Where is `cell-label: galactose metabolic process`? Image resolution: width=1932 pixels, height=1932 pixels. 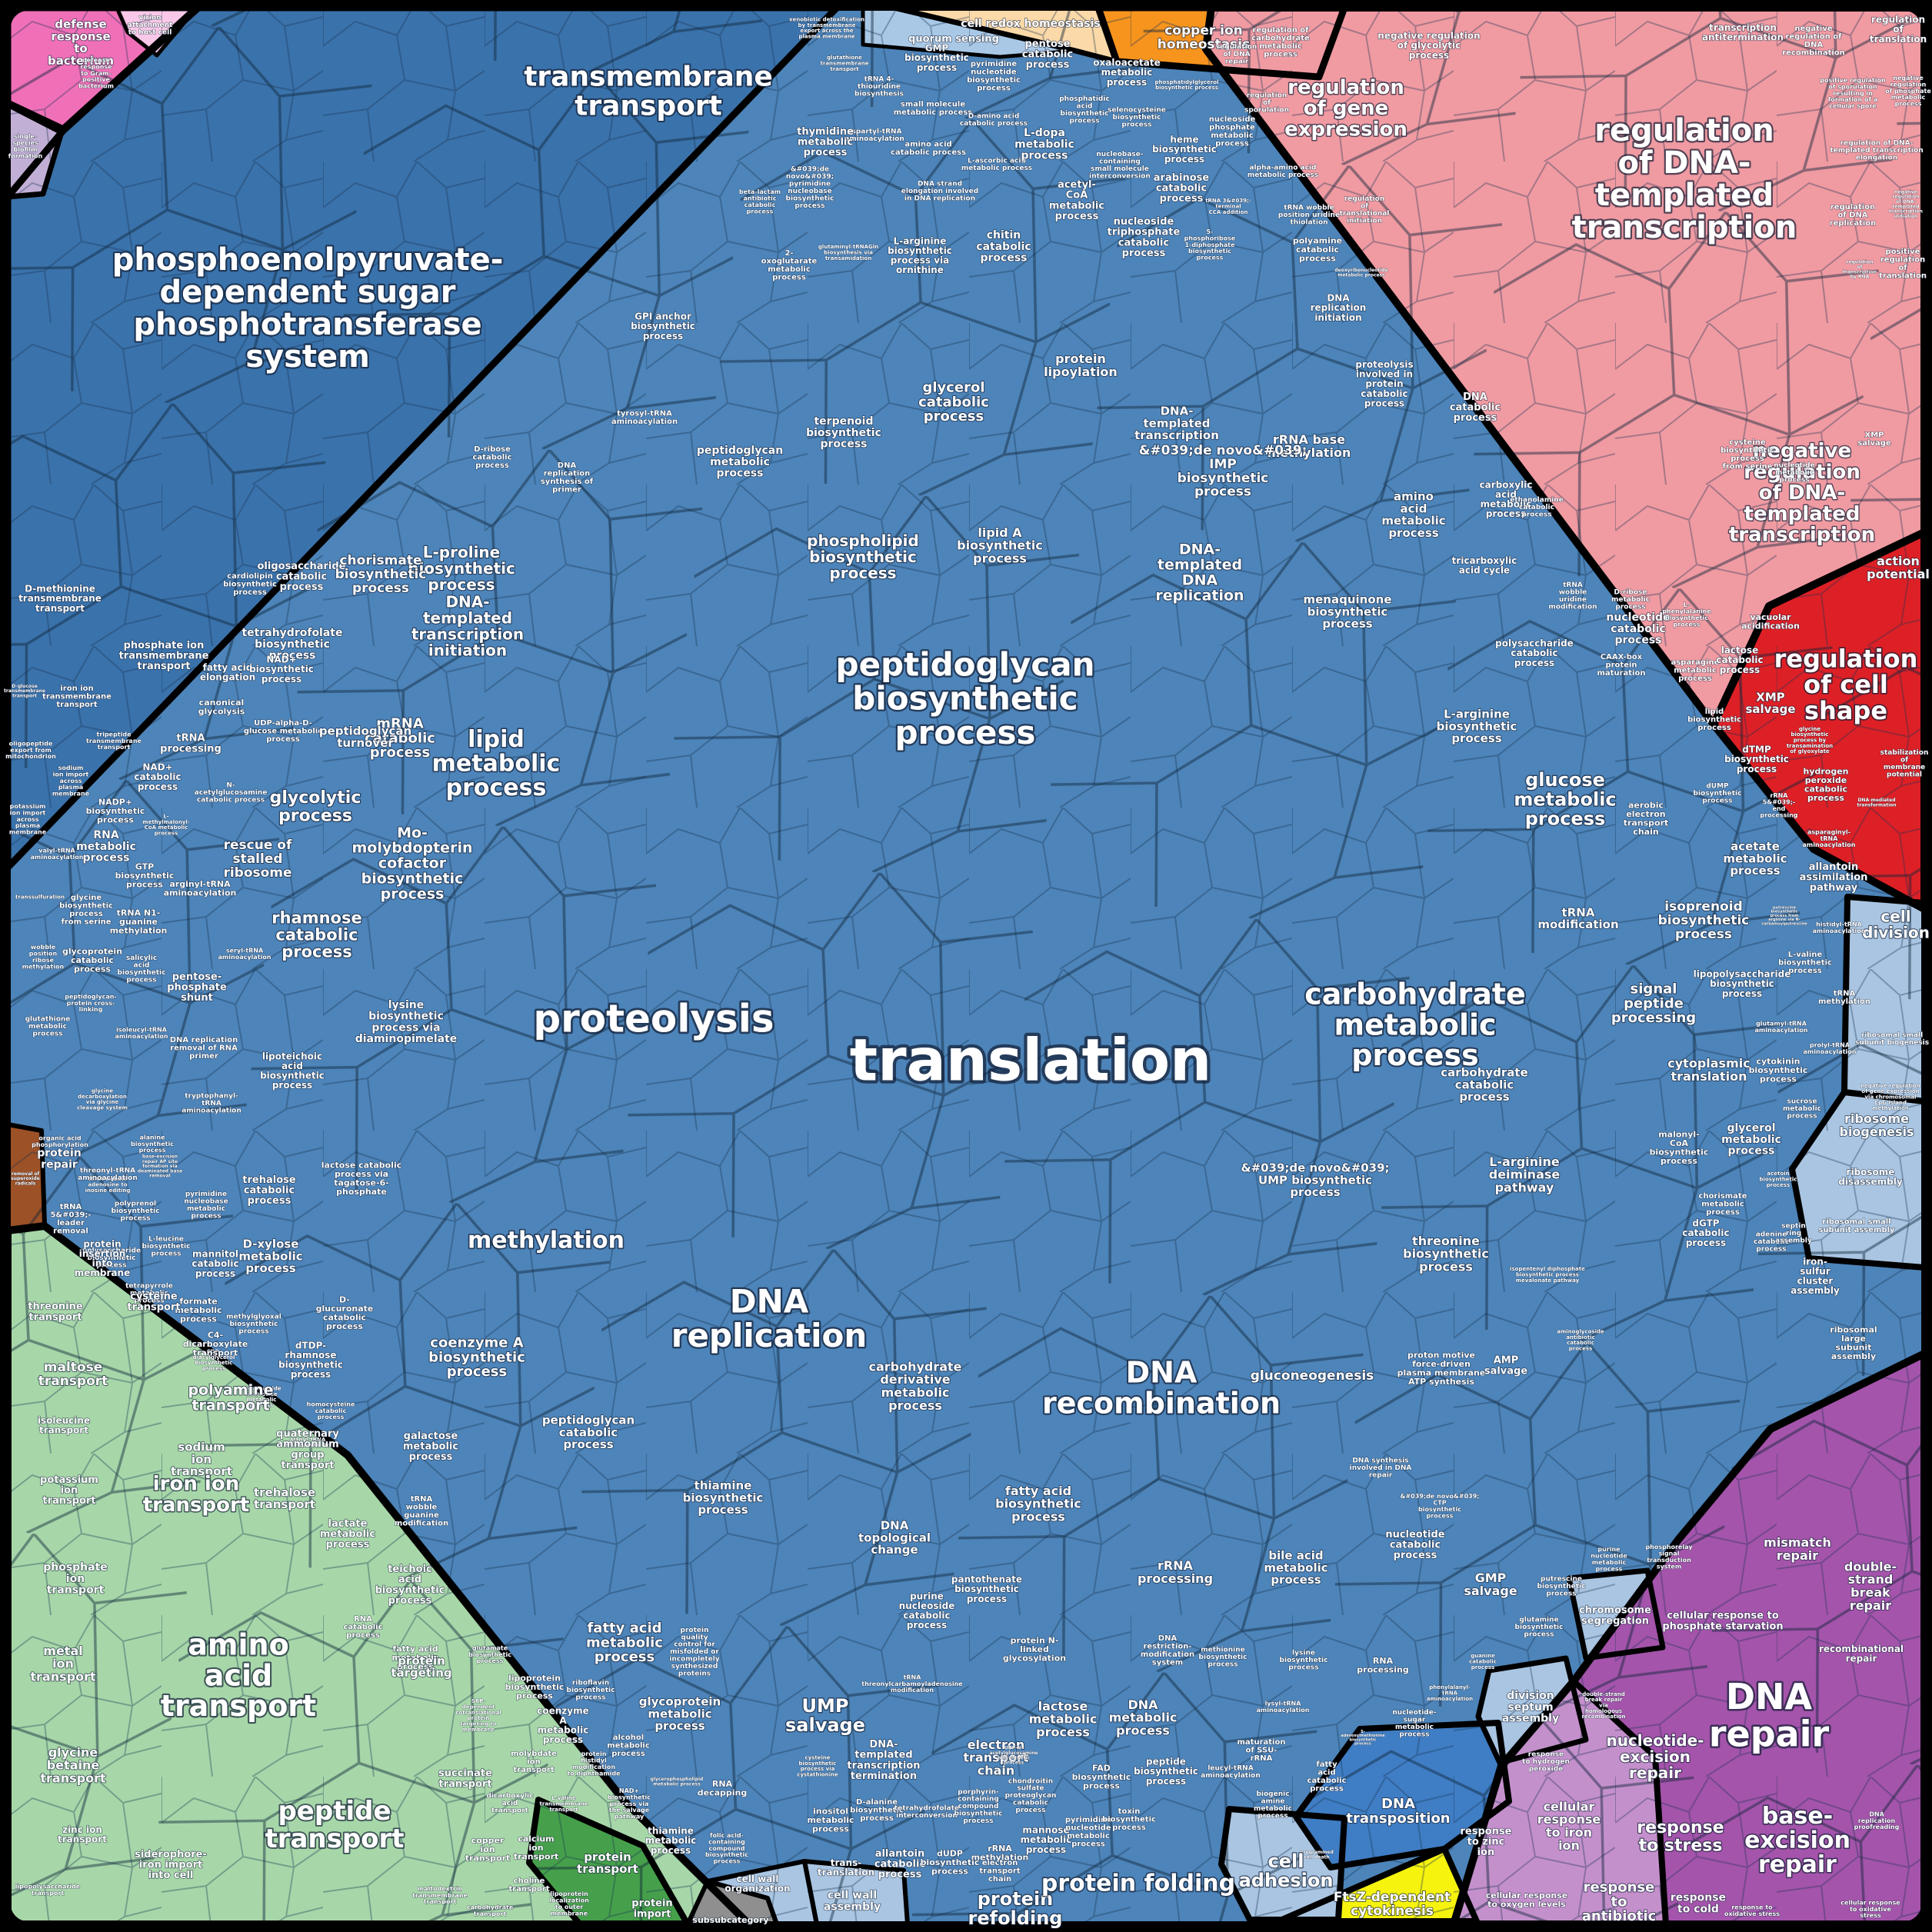 cell-label: galactose metabolic process is located at coordinates (430, 1447).